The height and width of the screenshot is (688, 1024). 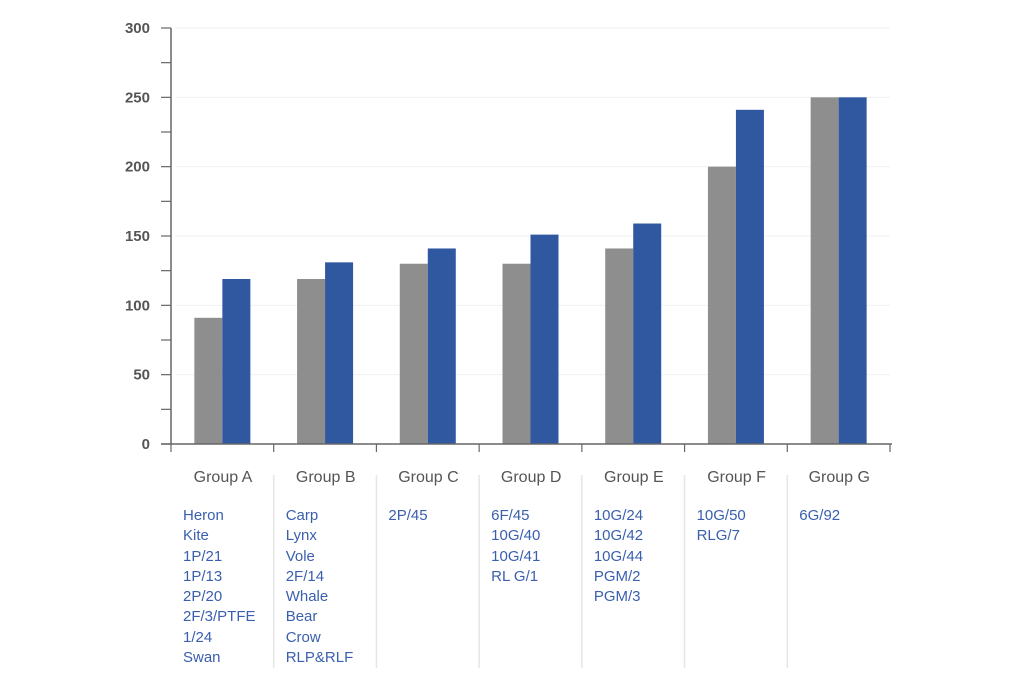 What do you see at coordinates (300, 556) in the screenshot?
I see `group-item-label: Vole` at bounding box center [300, 556].